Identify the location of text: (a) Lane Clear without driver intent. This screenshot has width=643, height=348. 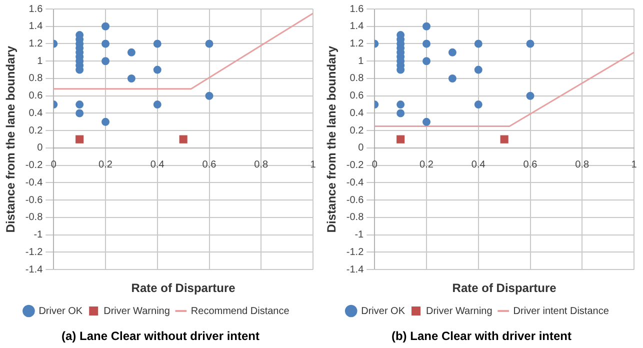
(160, 336).